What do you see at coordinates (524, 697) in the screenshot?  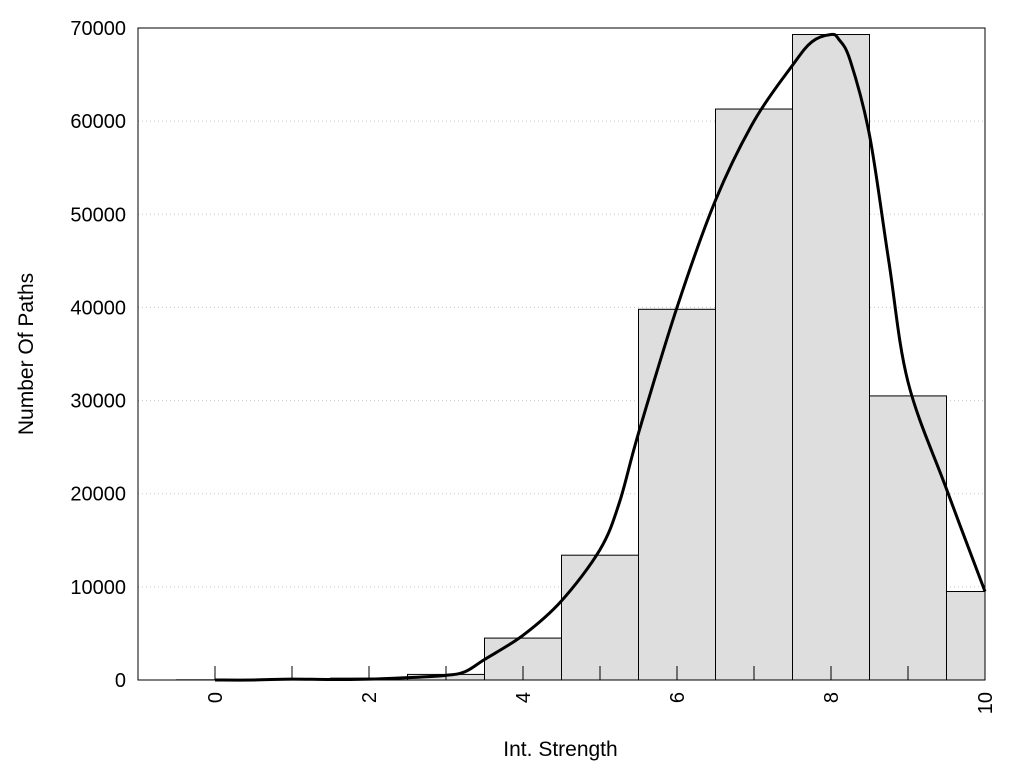 I see `x-tick-label: 4` at bounding box center [524, 697].